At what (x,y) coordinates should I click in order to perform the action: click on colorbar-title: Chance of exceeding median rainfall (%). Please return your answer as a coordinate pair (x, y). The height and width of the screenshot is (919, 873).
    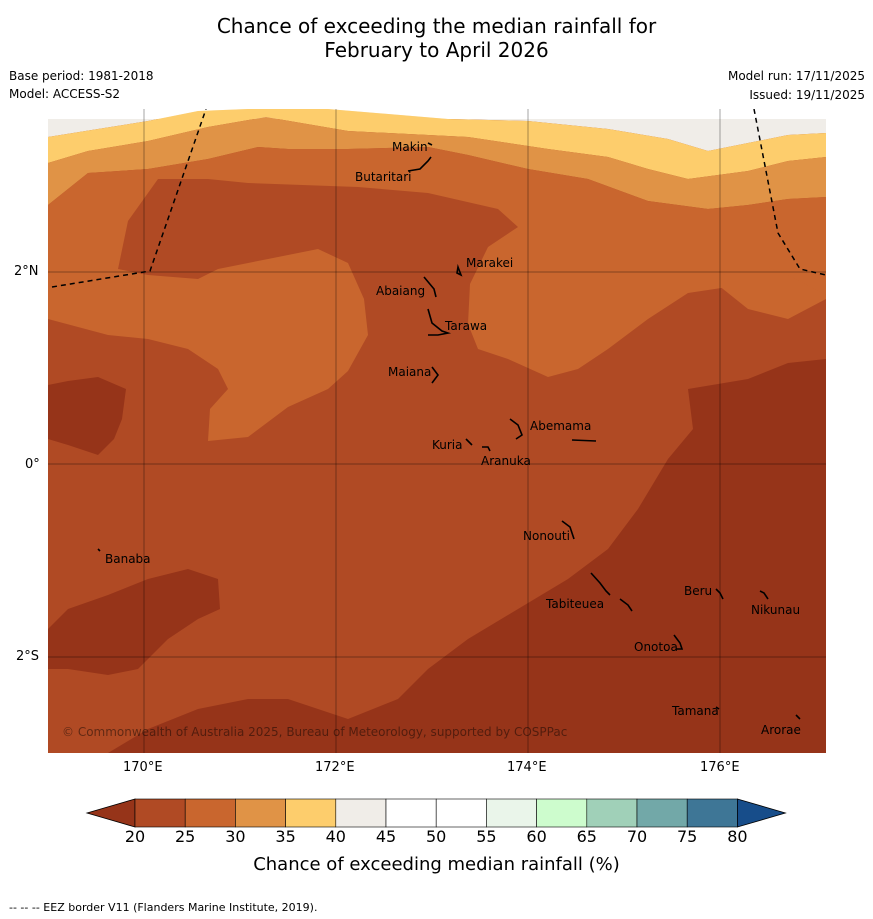
    Looking at the image, I should click on (436, 864).